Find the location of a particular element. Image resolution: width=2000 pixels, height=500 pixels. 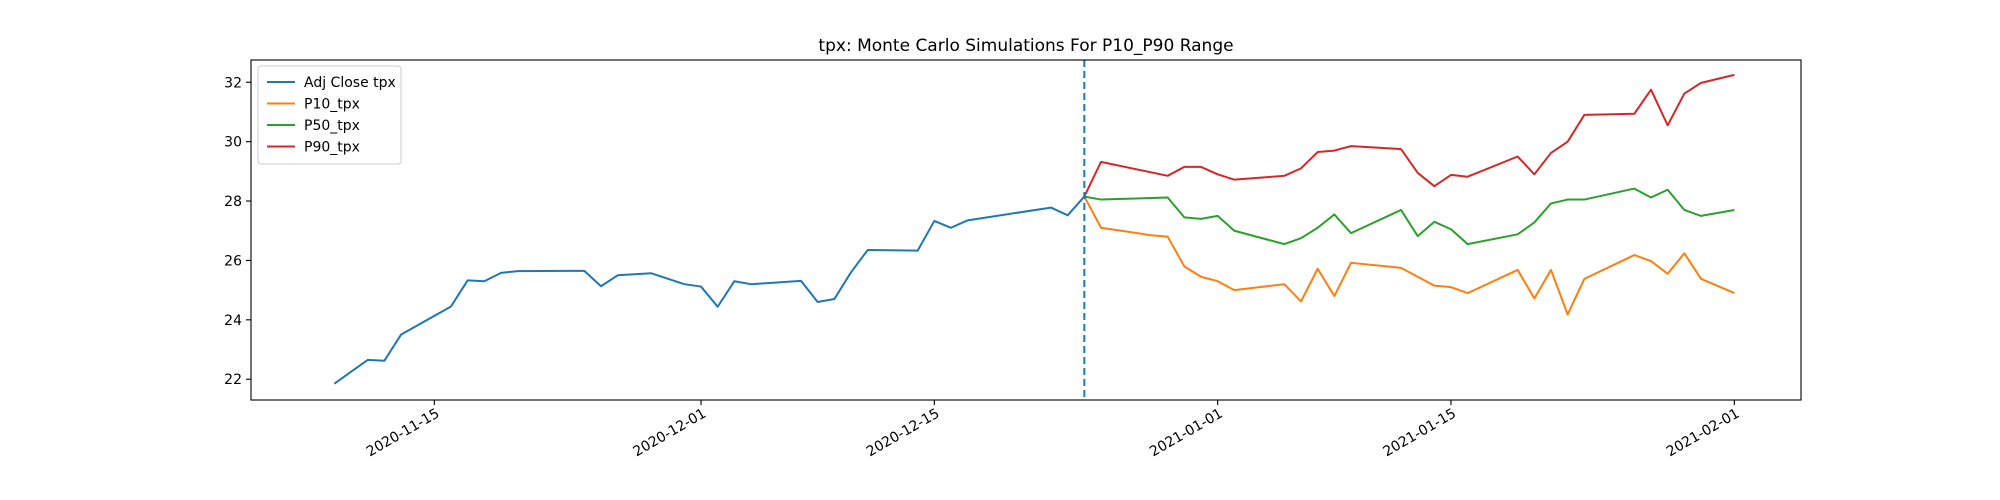

legend: Adj Close tpx P10_tpx P50_tpx P90_tpx is located at coordinates (329, 115).